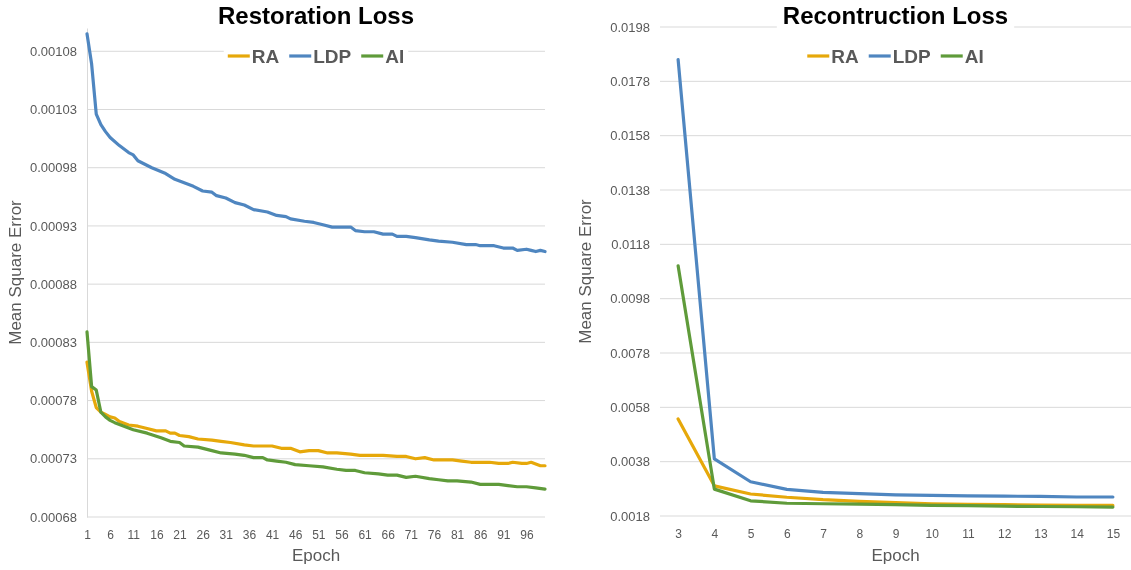 The width and height of the screenshot is (1131, 570). I want to click on x-tick-label: 1, so click(88, 534).